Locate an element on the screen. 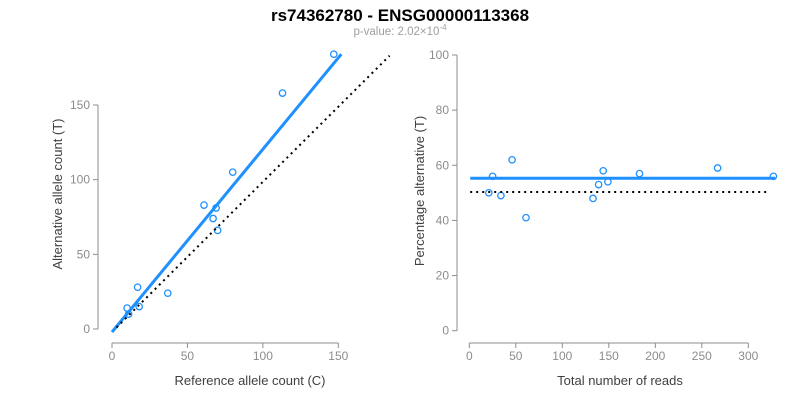 This screenshot has height=400, width=800. x-axis-title: Reference allele count (C) is located at coordinates (249, 380).